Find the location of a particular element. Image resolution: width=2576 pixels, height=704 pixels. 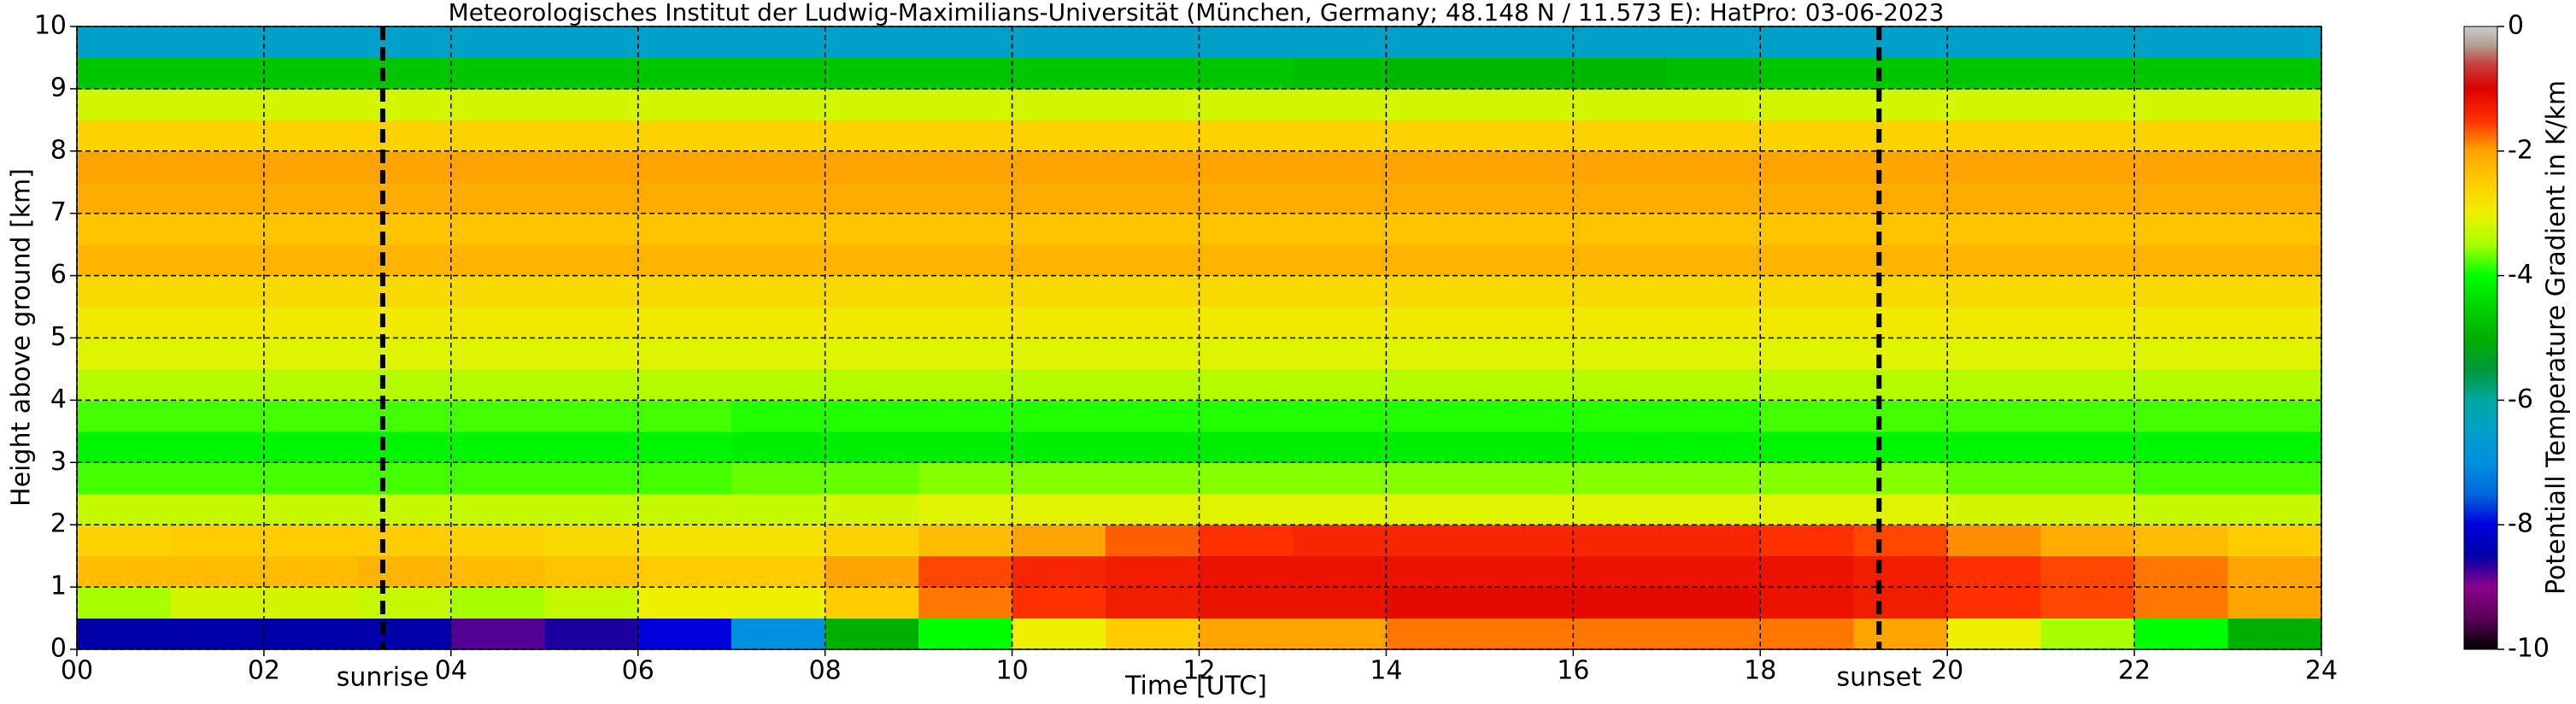

x-tick-label: 10 is located at coordinates (1011, 671).